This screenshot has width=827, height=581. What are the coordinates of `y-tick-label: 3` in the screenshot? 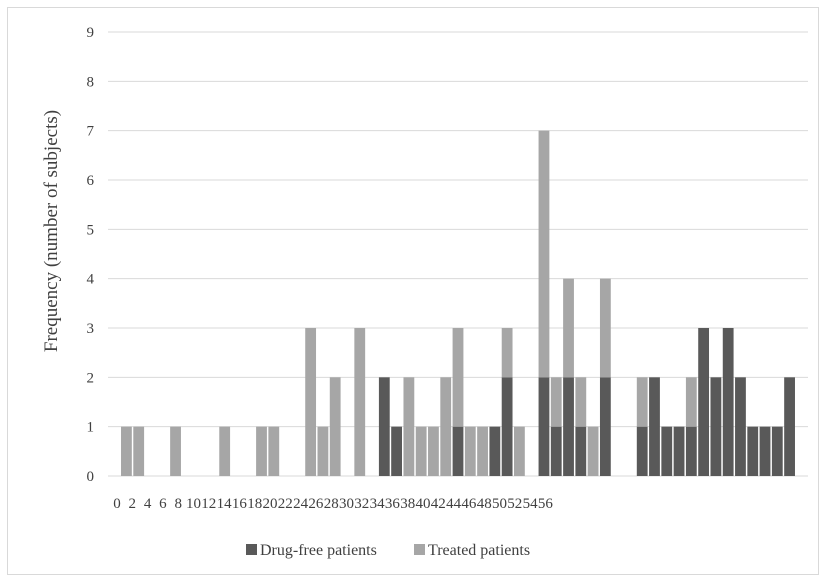 It's located at (91, 329).